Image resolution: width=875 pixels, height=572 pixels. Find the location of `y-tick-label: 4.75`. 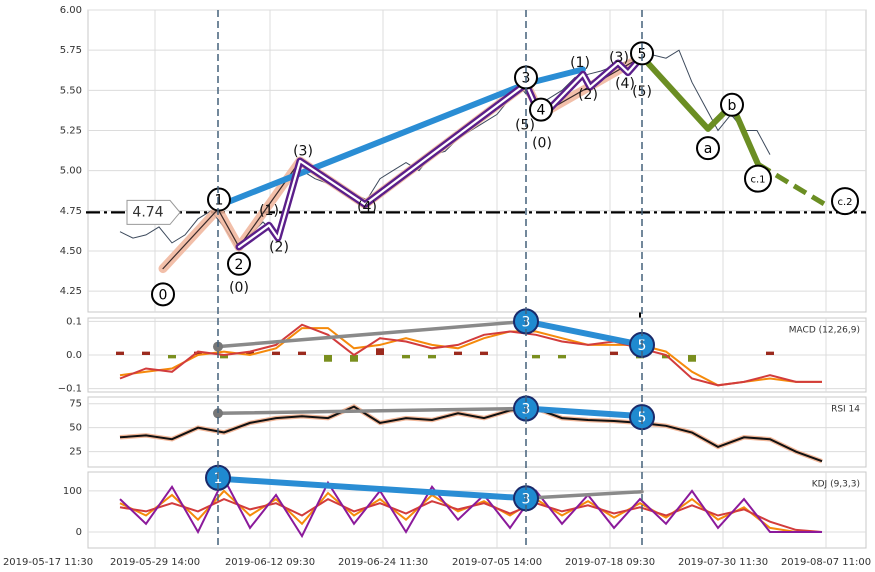

y-tick-label: 4.75 is located at coordinates (71, 211).